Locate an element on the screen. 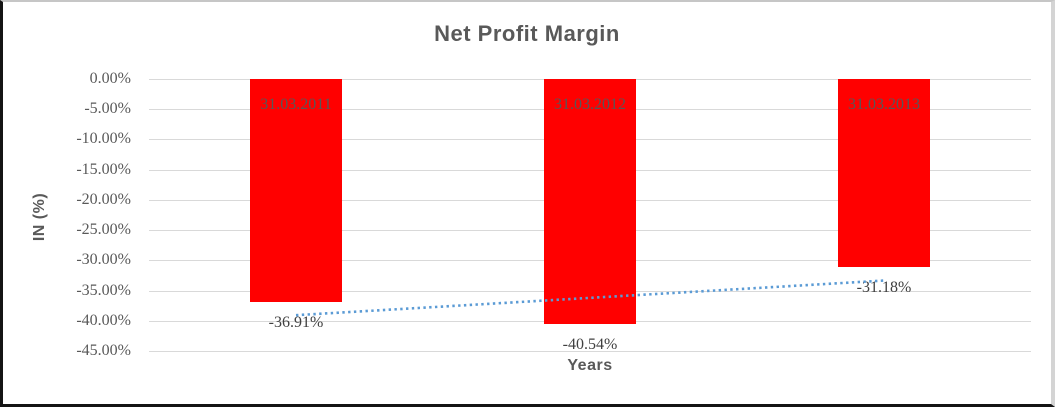 The image size is (1055, 407). bar-value-label: -31.18% is located at coordinates (884, 288).